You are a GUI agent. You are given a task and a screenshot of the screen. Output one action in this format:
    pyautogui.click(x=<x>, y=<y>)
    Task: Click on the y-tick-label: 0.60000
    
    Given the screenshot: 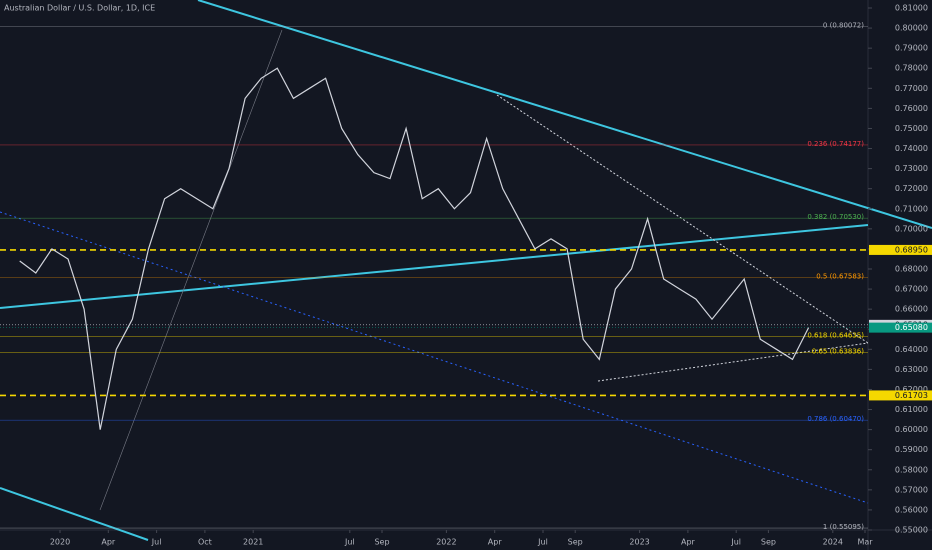 What is the action you would take?
    pyautogui.click(x=911, y=429)
    